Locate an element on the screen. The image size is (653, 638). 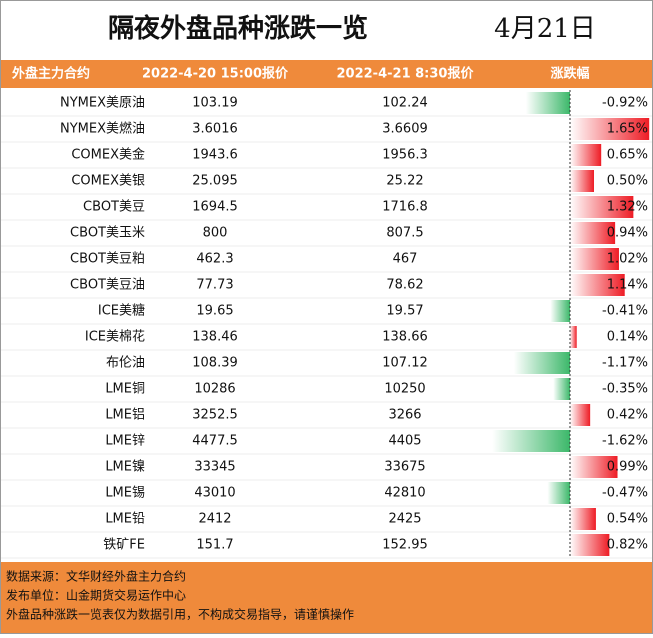
footer-line: 数据来源：文华财经外盘主力合约 is located at coordinates (96, 576).